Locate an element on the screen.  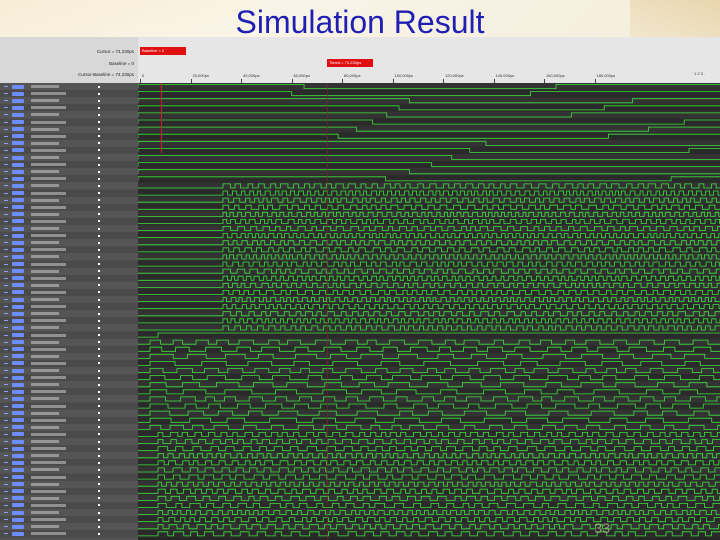
ruler-nav: 1 2 3 . is located at coordinates (700, 73).